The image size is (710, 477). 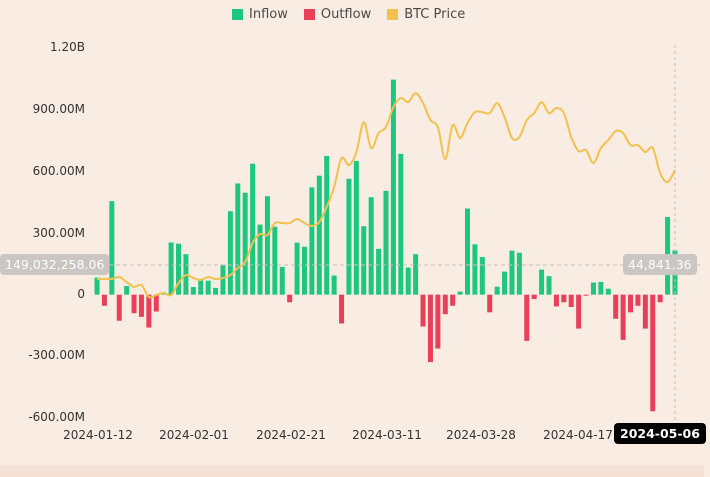 What do you see at coordinates (58, 171) in the screenshot?
I see `y-tick-label: 600.00M` at bounding box center [58, 171].